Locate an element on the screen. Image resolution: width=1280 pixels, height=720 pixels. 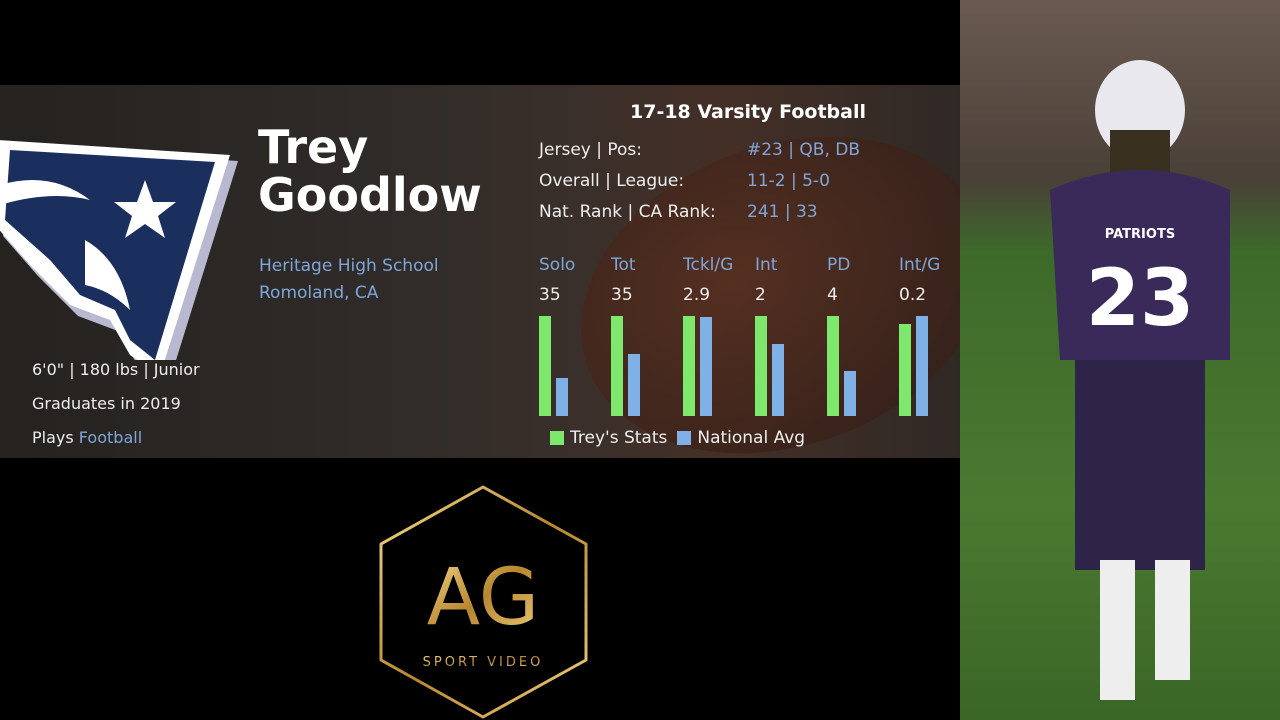
value-label: 4 is located at coordinates (832, 295).